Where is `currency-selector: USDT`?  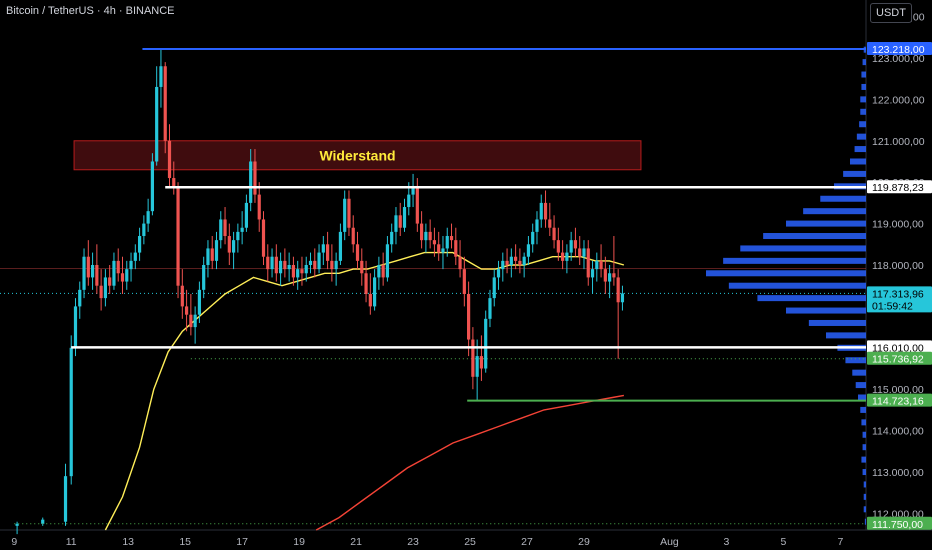
currency-selector: USDT is located at coordinates (891, 13).